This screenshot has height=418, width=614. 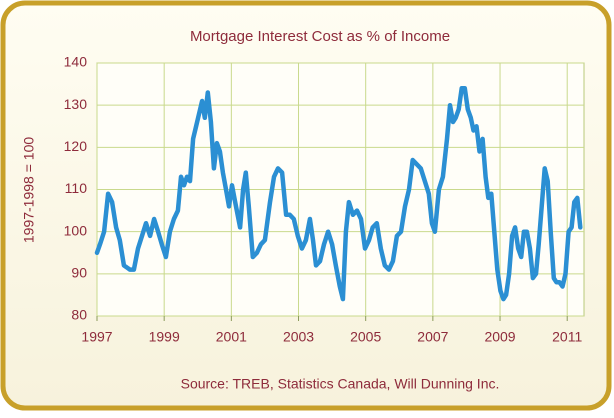 What do you see at coordinates (298, 337) in the screenshot?
I see `x-tick-label: 2003` at bounding box center [298, 337].